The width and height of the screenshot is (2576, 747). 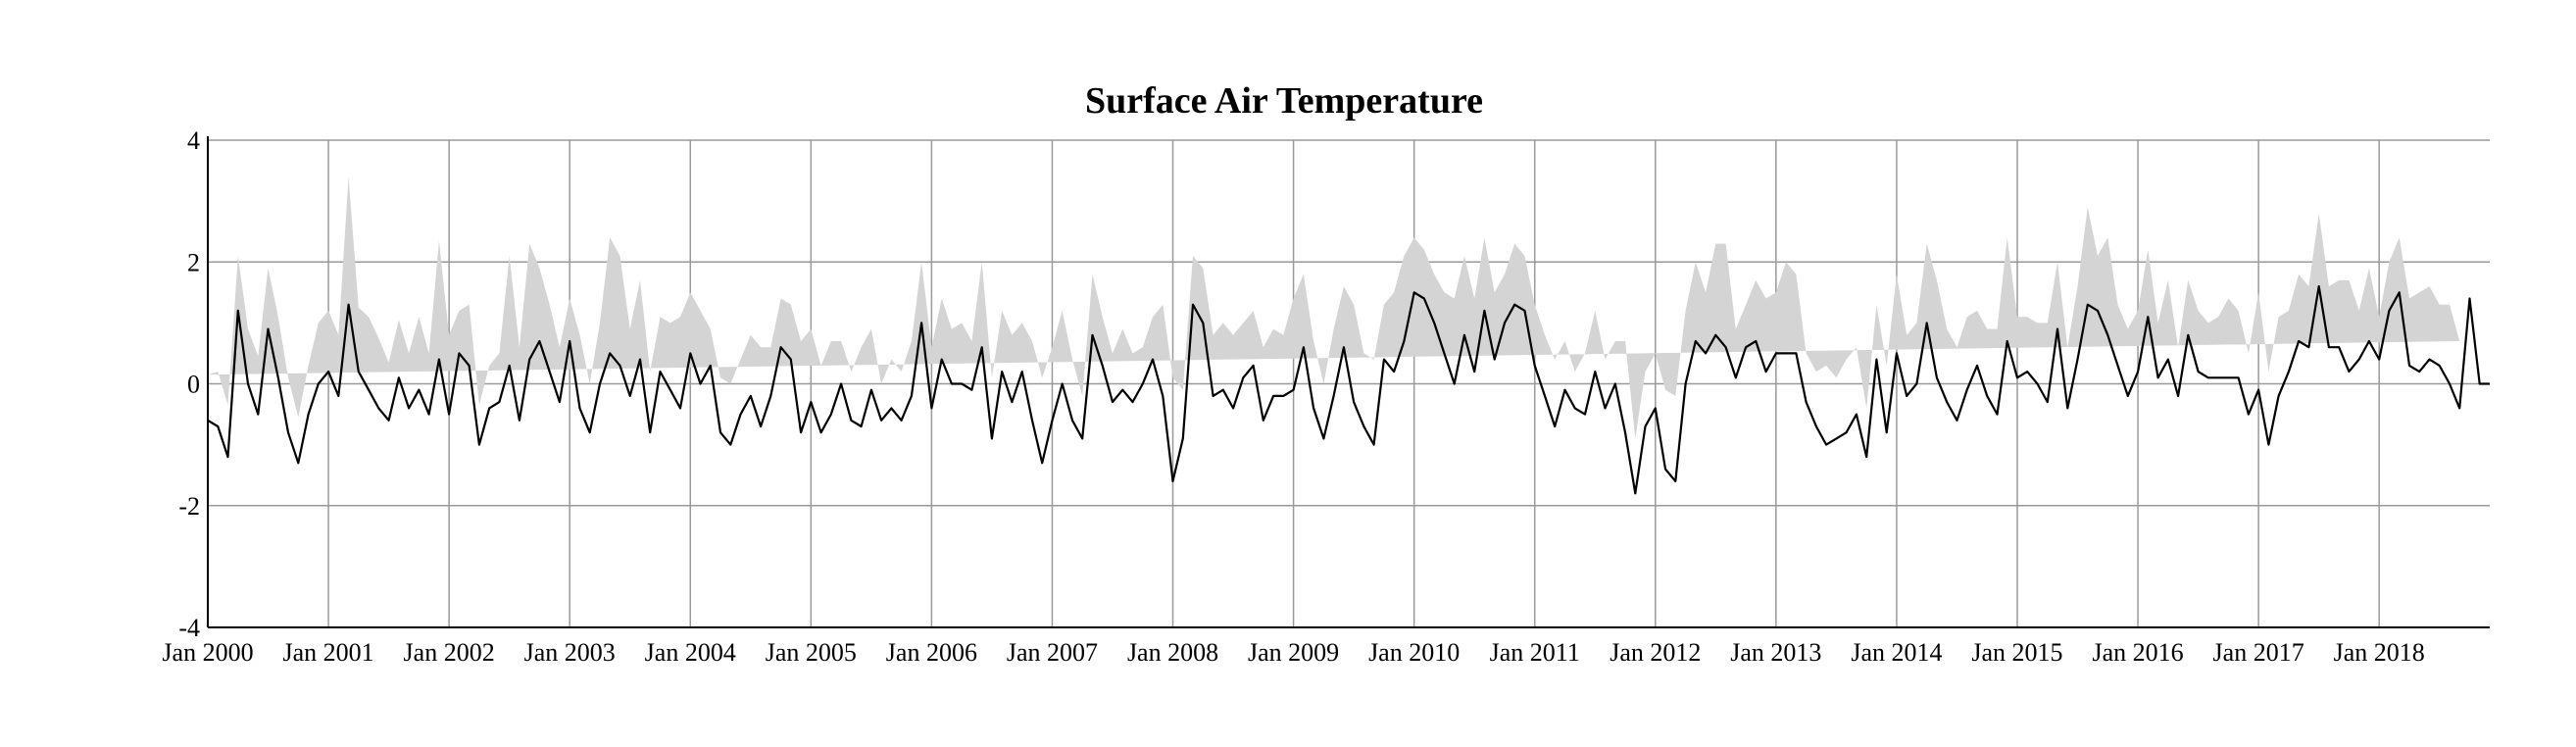 I want to click on x-tick-label: Jan 2001, so click(x=327, y=653).